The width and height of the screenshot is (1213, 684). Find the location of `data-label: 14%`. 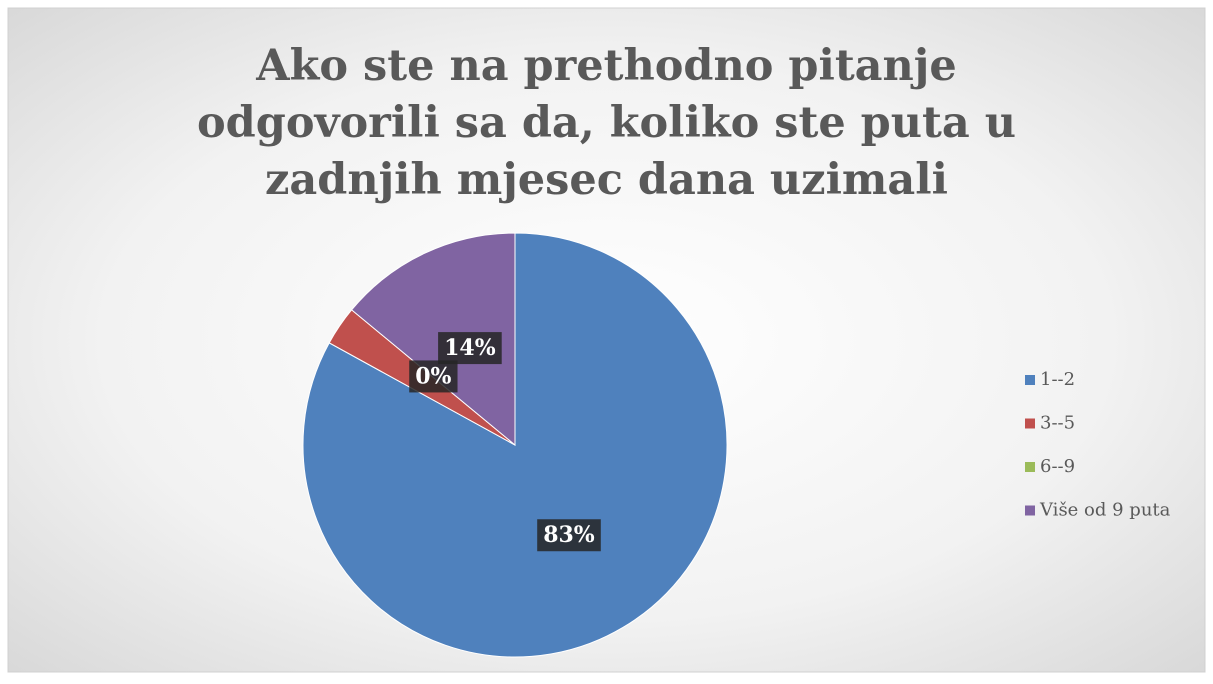

data-label: 14% is located at coordinates (470, 348).